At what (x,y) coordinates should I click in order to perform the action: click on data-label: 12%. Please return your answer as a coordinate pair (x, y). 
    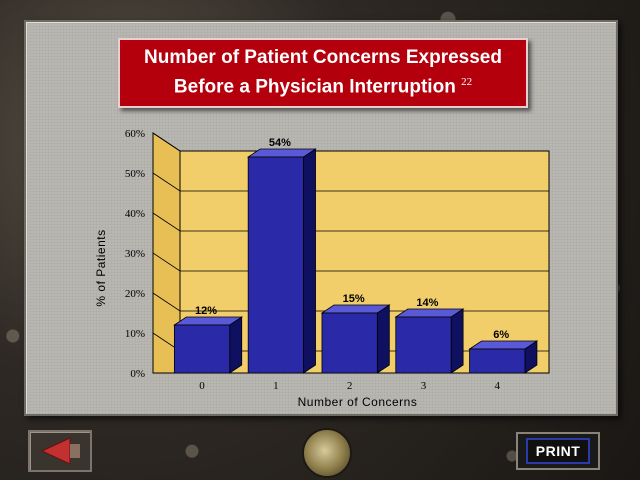
    Looking at the image, I should click on (206, 311).